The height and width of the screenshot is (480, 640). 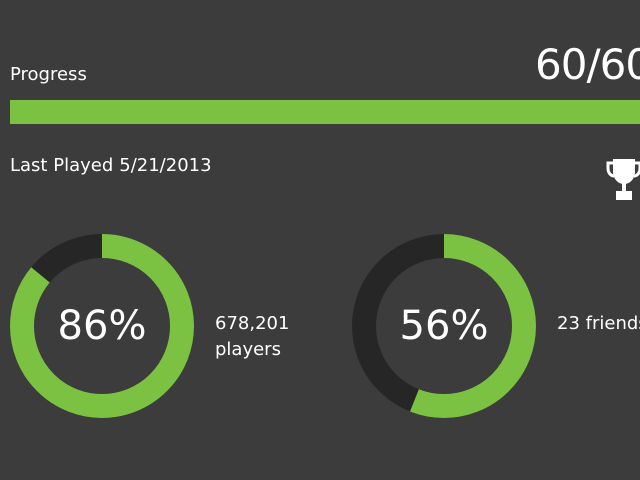 I want to click on progress-bar, so click(x=325, y=112).